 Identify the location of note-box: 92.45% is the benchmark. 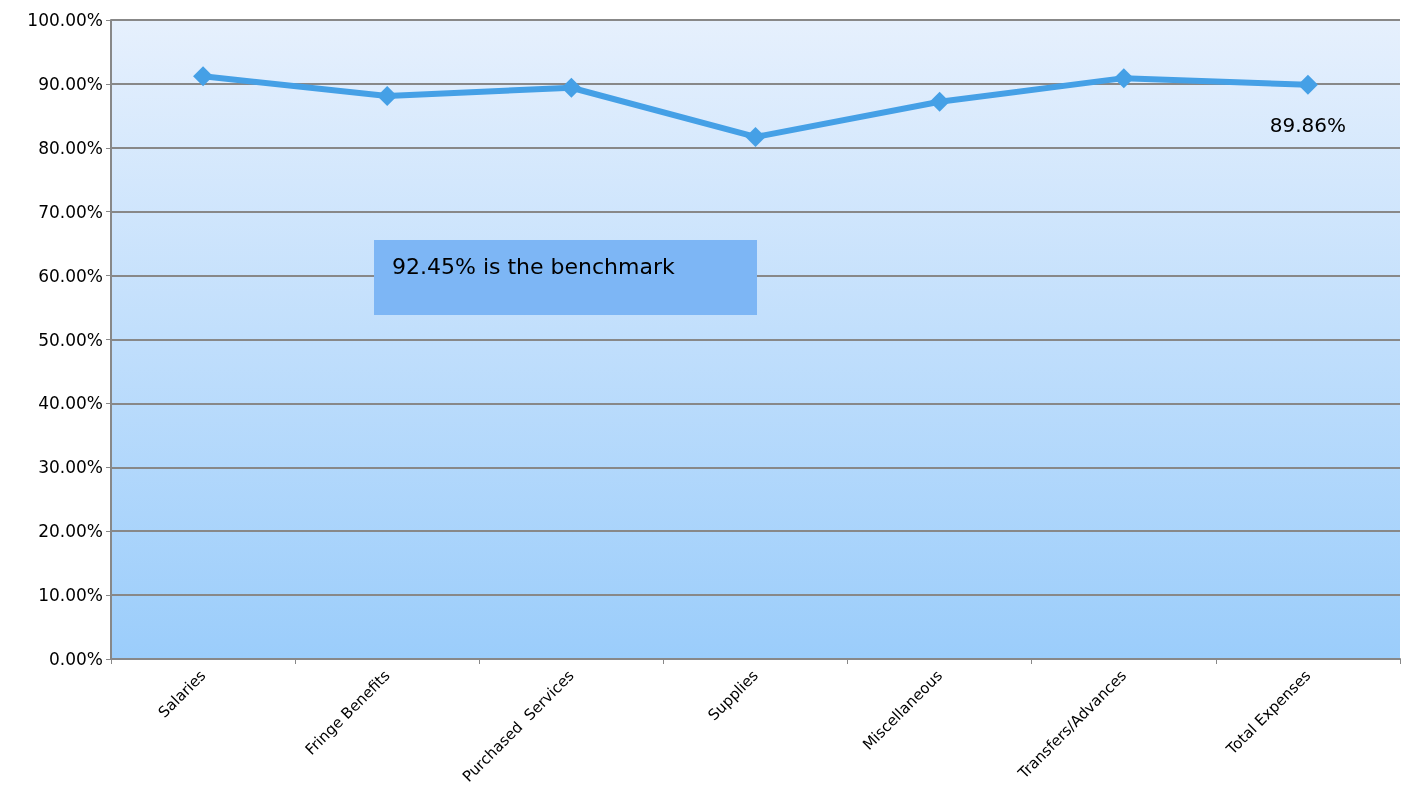
(565, 277).